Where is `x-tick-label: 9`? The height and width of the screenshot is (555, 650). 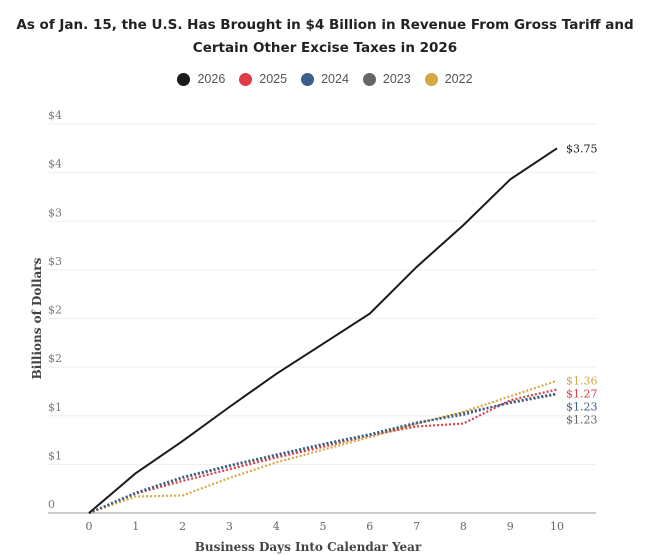 x-tick-label: 9 is located at coordinates (510, 526).